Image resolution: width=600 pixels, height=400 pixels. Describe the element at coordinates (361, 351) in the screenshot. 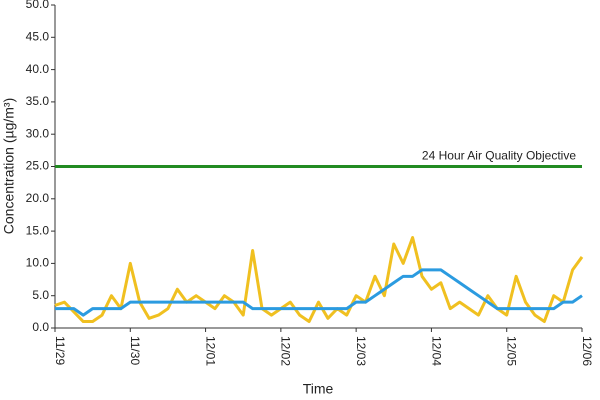

I see `x-tick-label: 12/03` at that location.